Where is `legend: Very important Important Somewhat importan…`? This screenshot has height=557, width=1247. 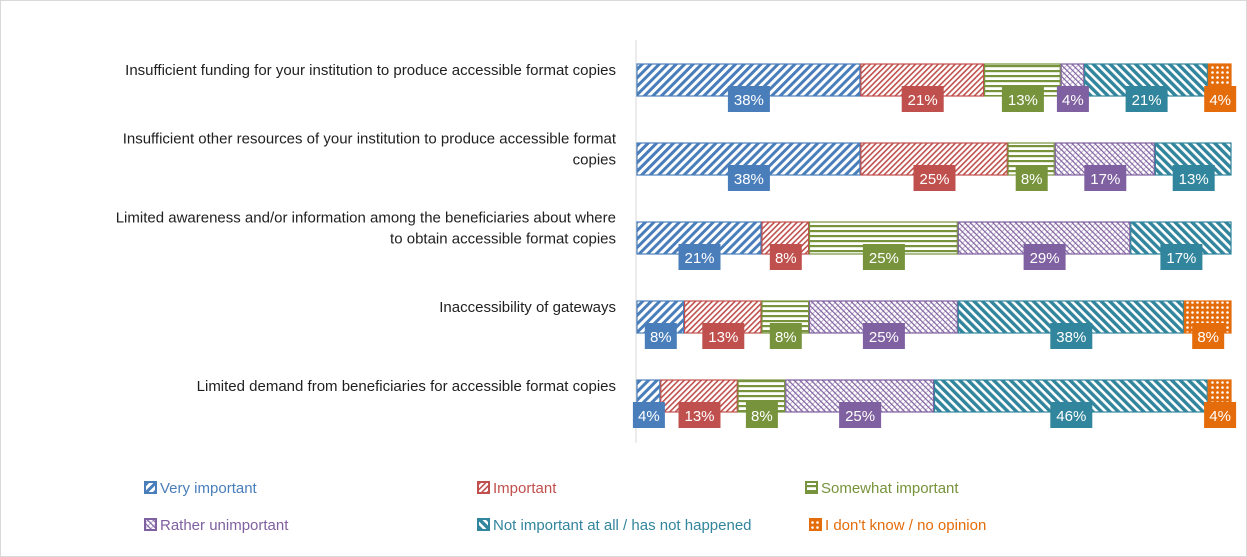 legend: Very important Important Somewhat importan… is located at coordinates (565, 507).